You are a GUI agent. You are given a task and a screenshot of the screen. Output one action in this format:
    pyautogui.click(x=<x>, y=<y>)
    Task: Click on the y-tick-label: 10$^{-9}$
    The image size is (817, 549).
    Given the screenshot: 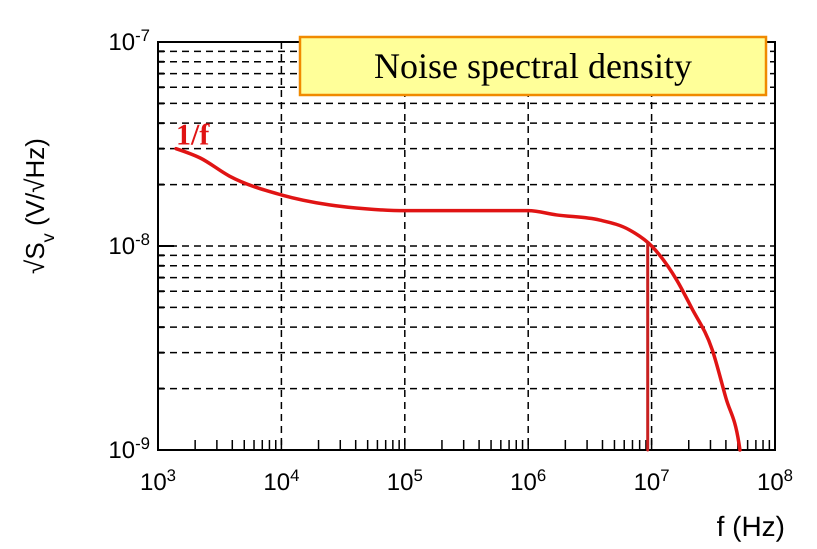 What is the action you would take?
    pyautogui.click(x=129, y=449)
    